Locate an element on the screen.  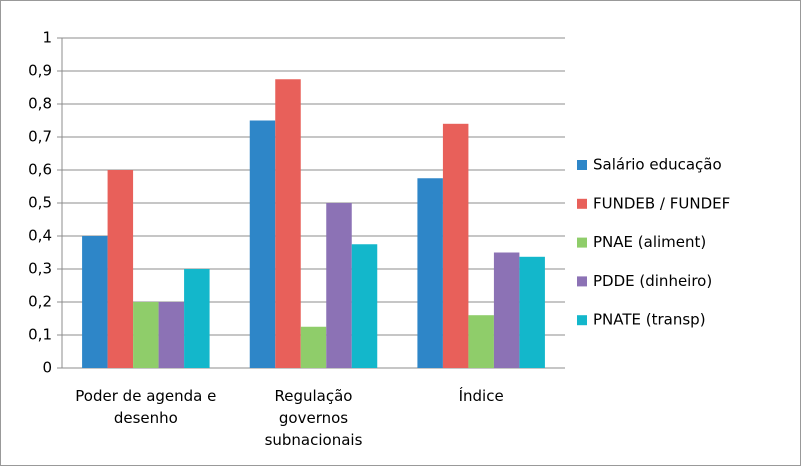
legend-label: Salário educação is located at coordinates (657, 165).